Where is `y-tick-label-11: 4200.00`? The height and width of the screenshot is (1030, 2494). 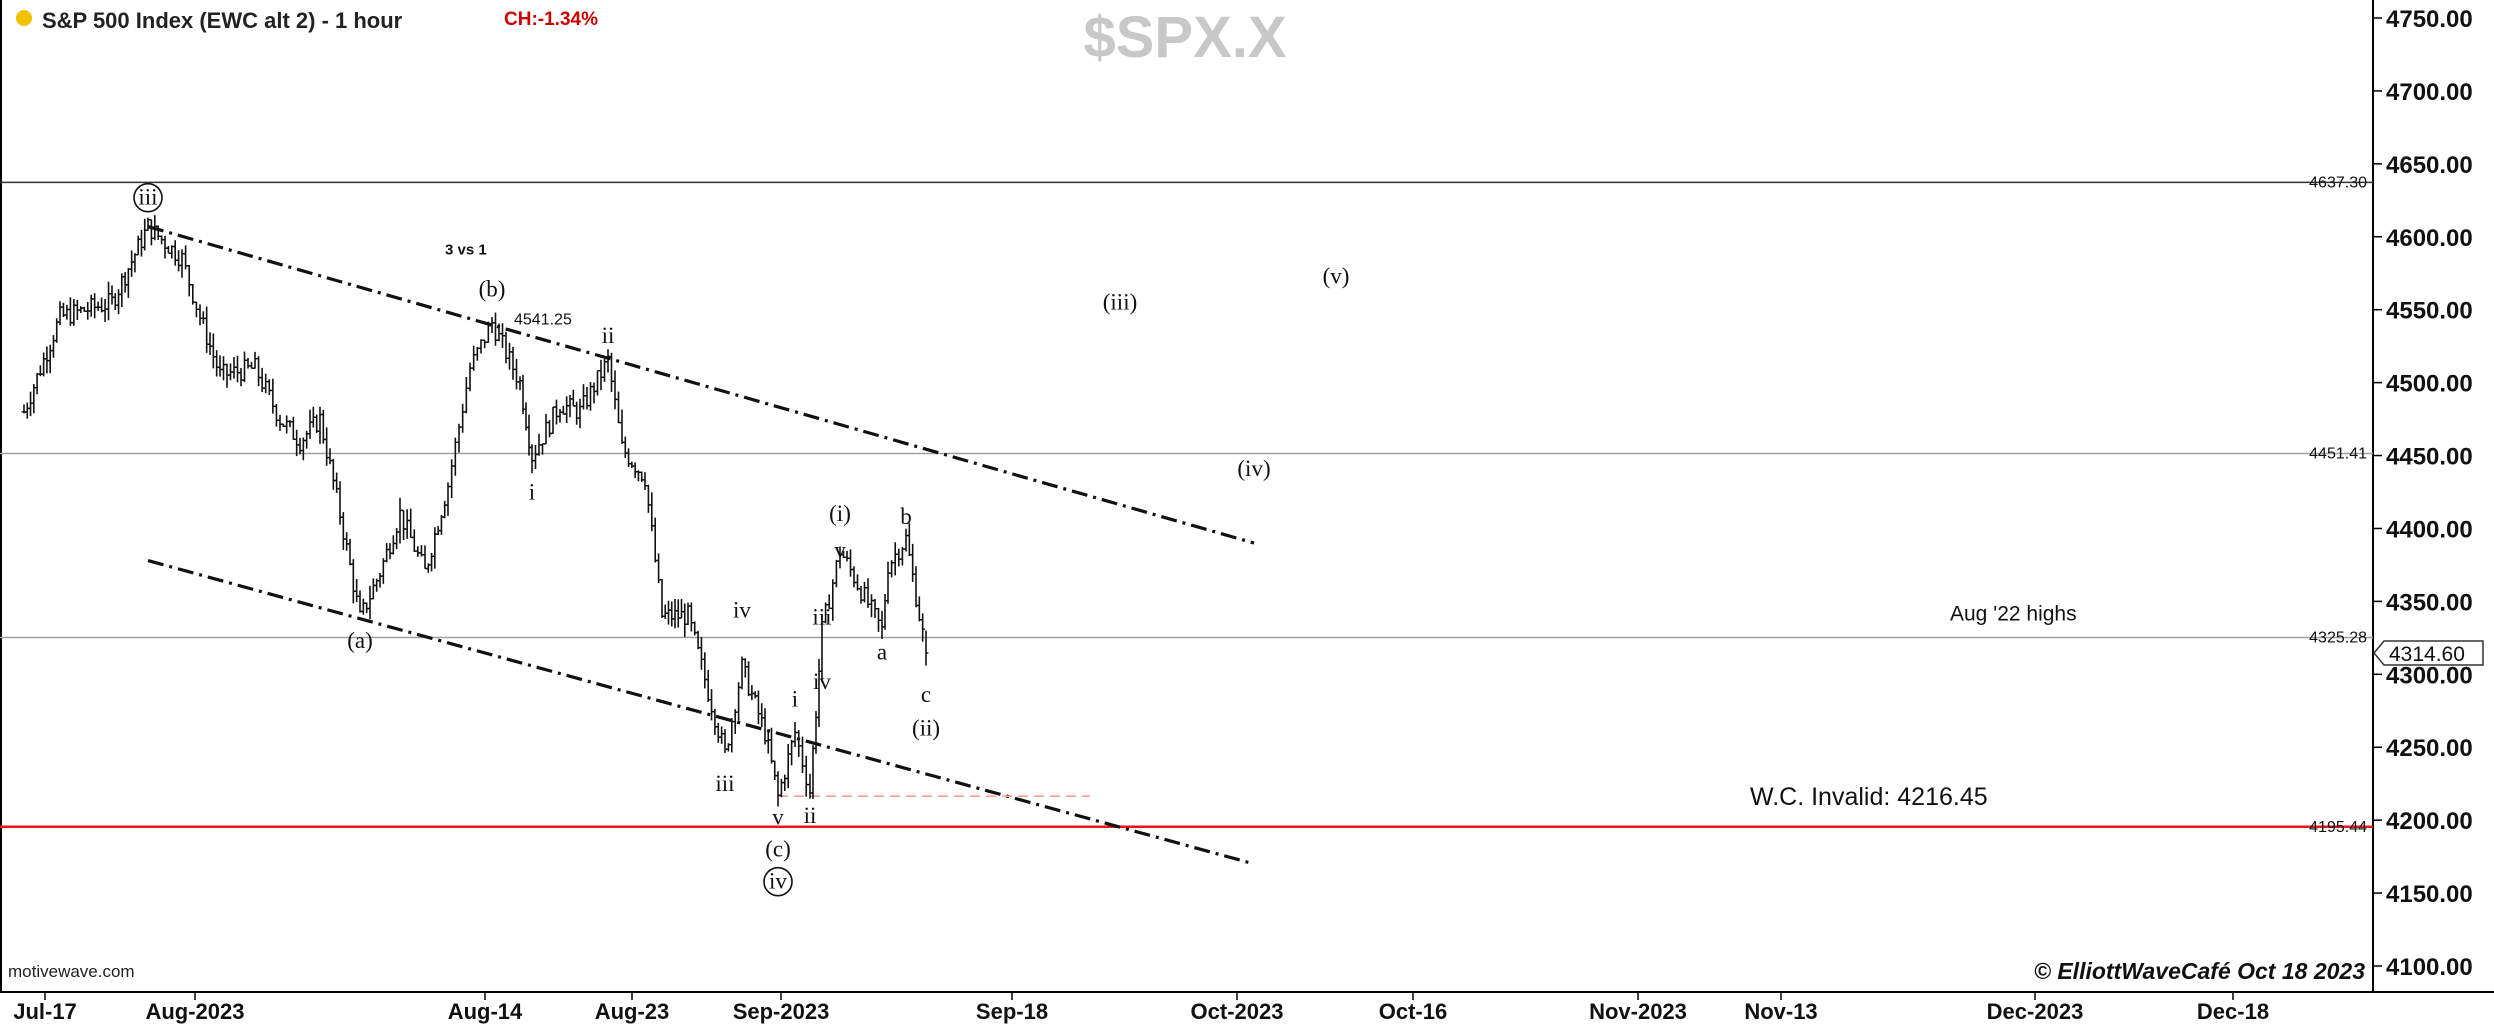 y-tick-label-11: 4200.00 is located at coordinates (2429, 821).